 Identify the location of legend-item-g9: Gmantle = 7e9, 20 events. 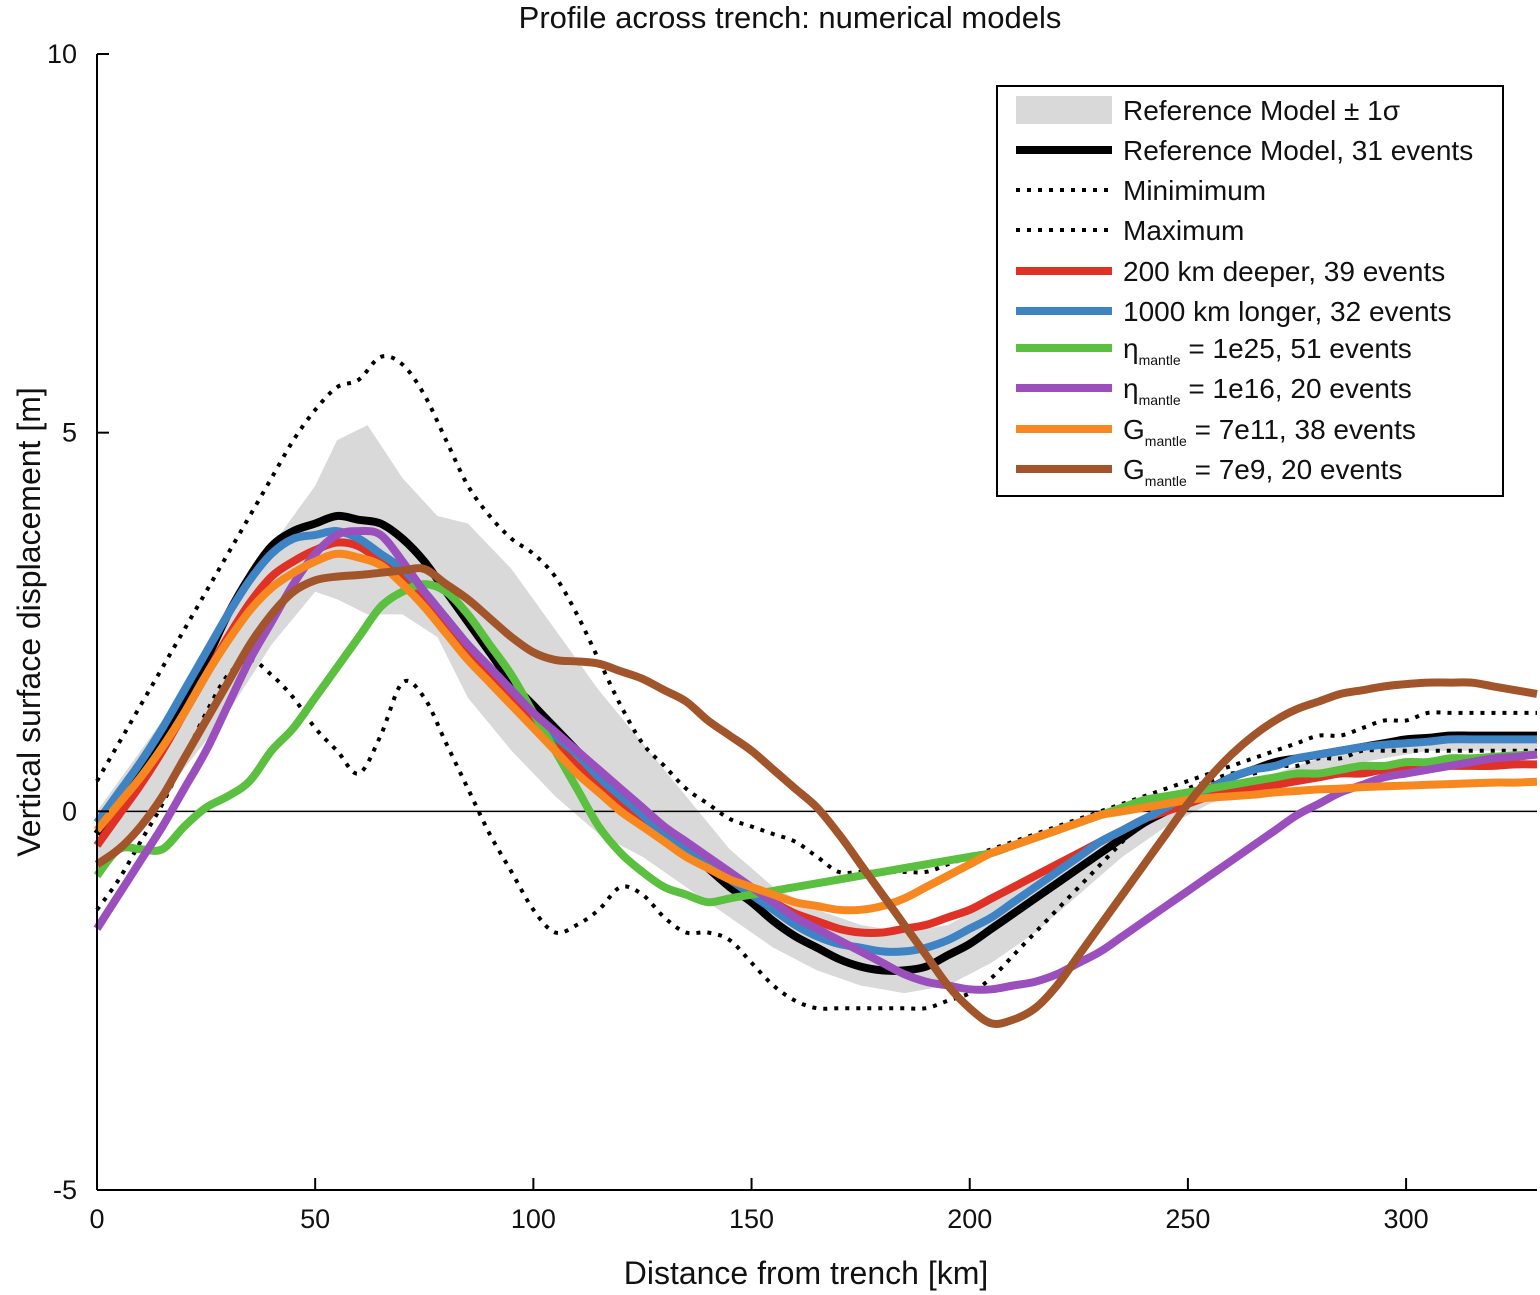
(1209, 471).